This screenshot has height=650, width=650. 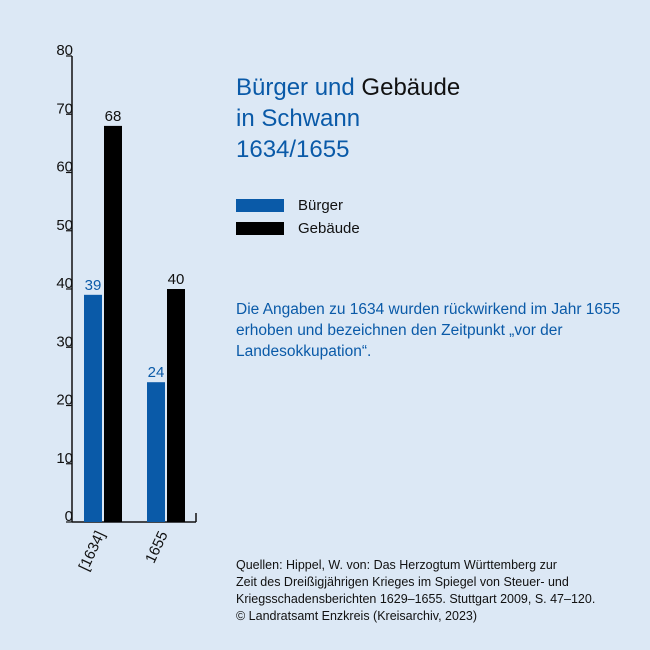 What do you see at coordinates (64, 225) in the screenshot?
I see `y-tick-label: 50` at bounding box center [64, 225].